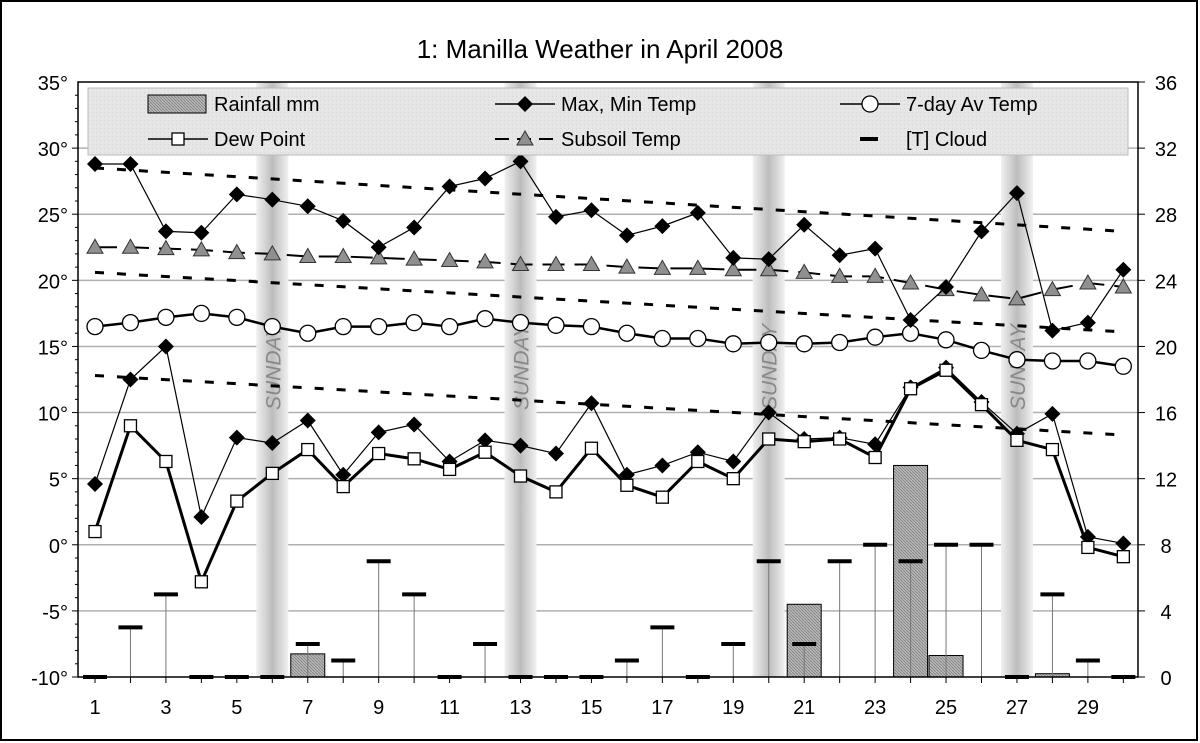  Describe the element at coordinates (972, 105) in the screenshot. I see `legend-item-2: 7-day Av Temp` at that location.